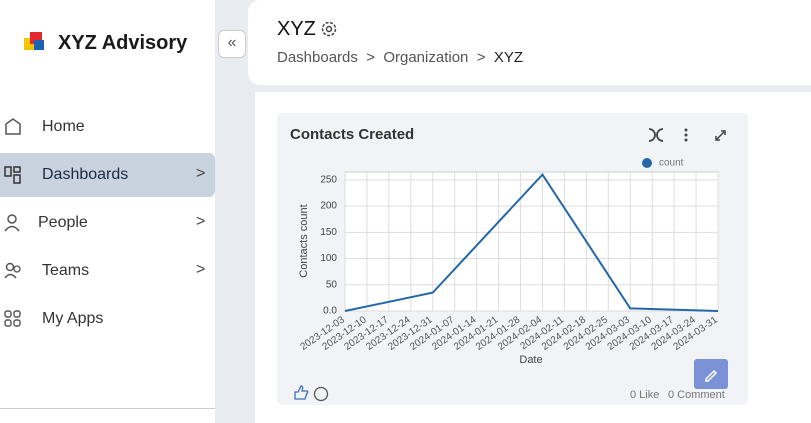 The width and height of the screenshot is (811, 423). What do you see at coordinates (85, 174) in the screenshot?
I see `nav-label: Dashboards` at bounding box center [85, 174].